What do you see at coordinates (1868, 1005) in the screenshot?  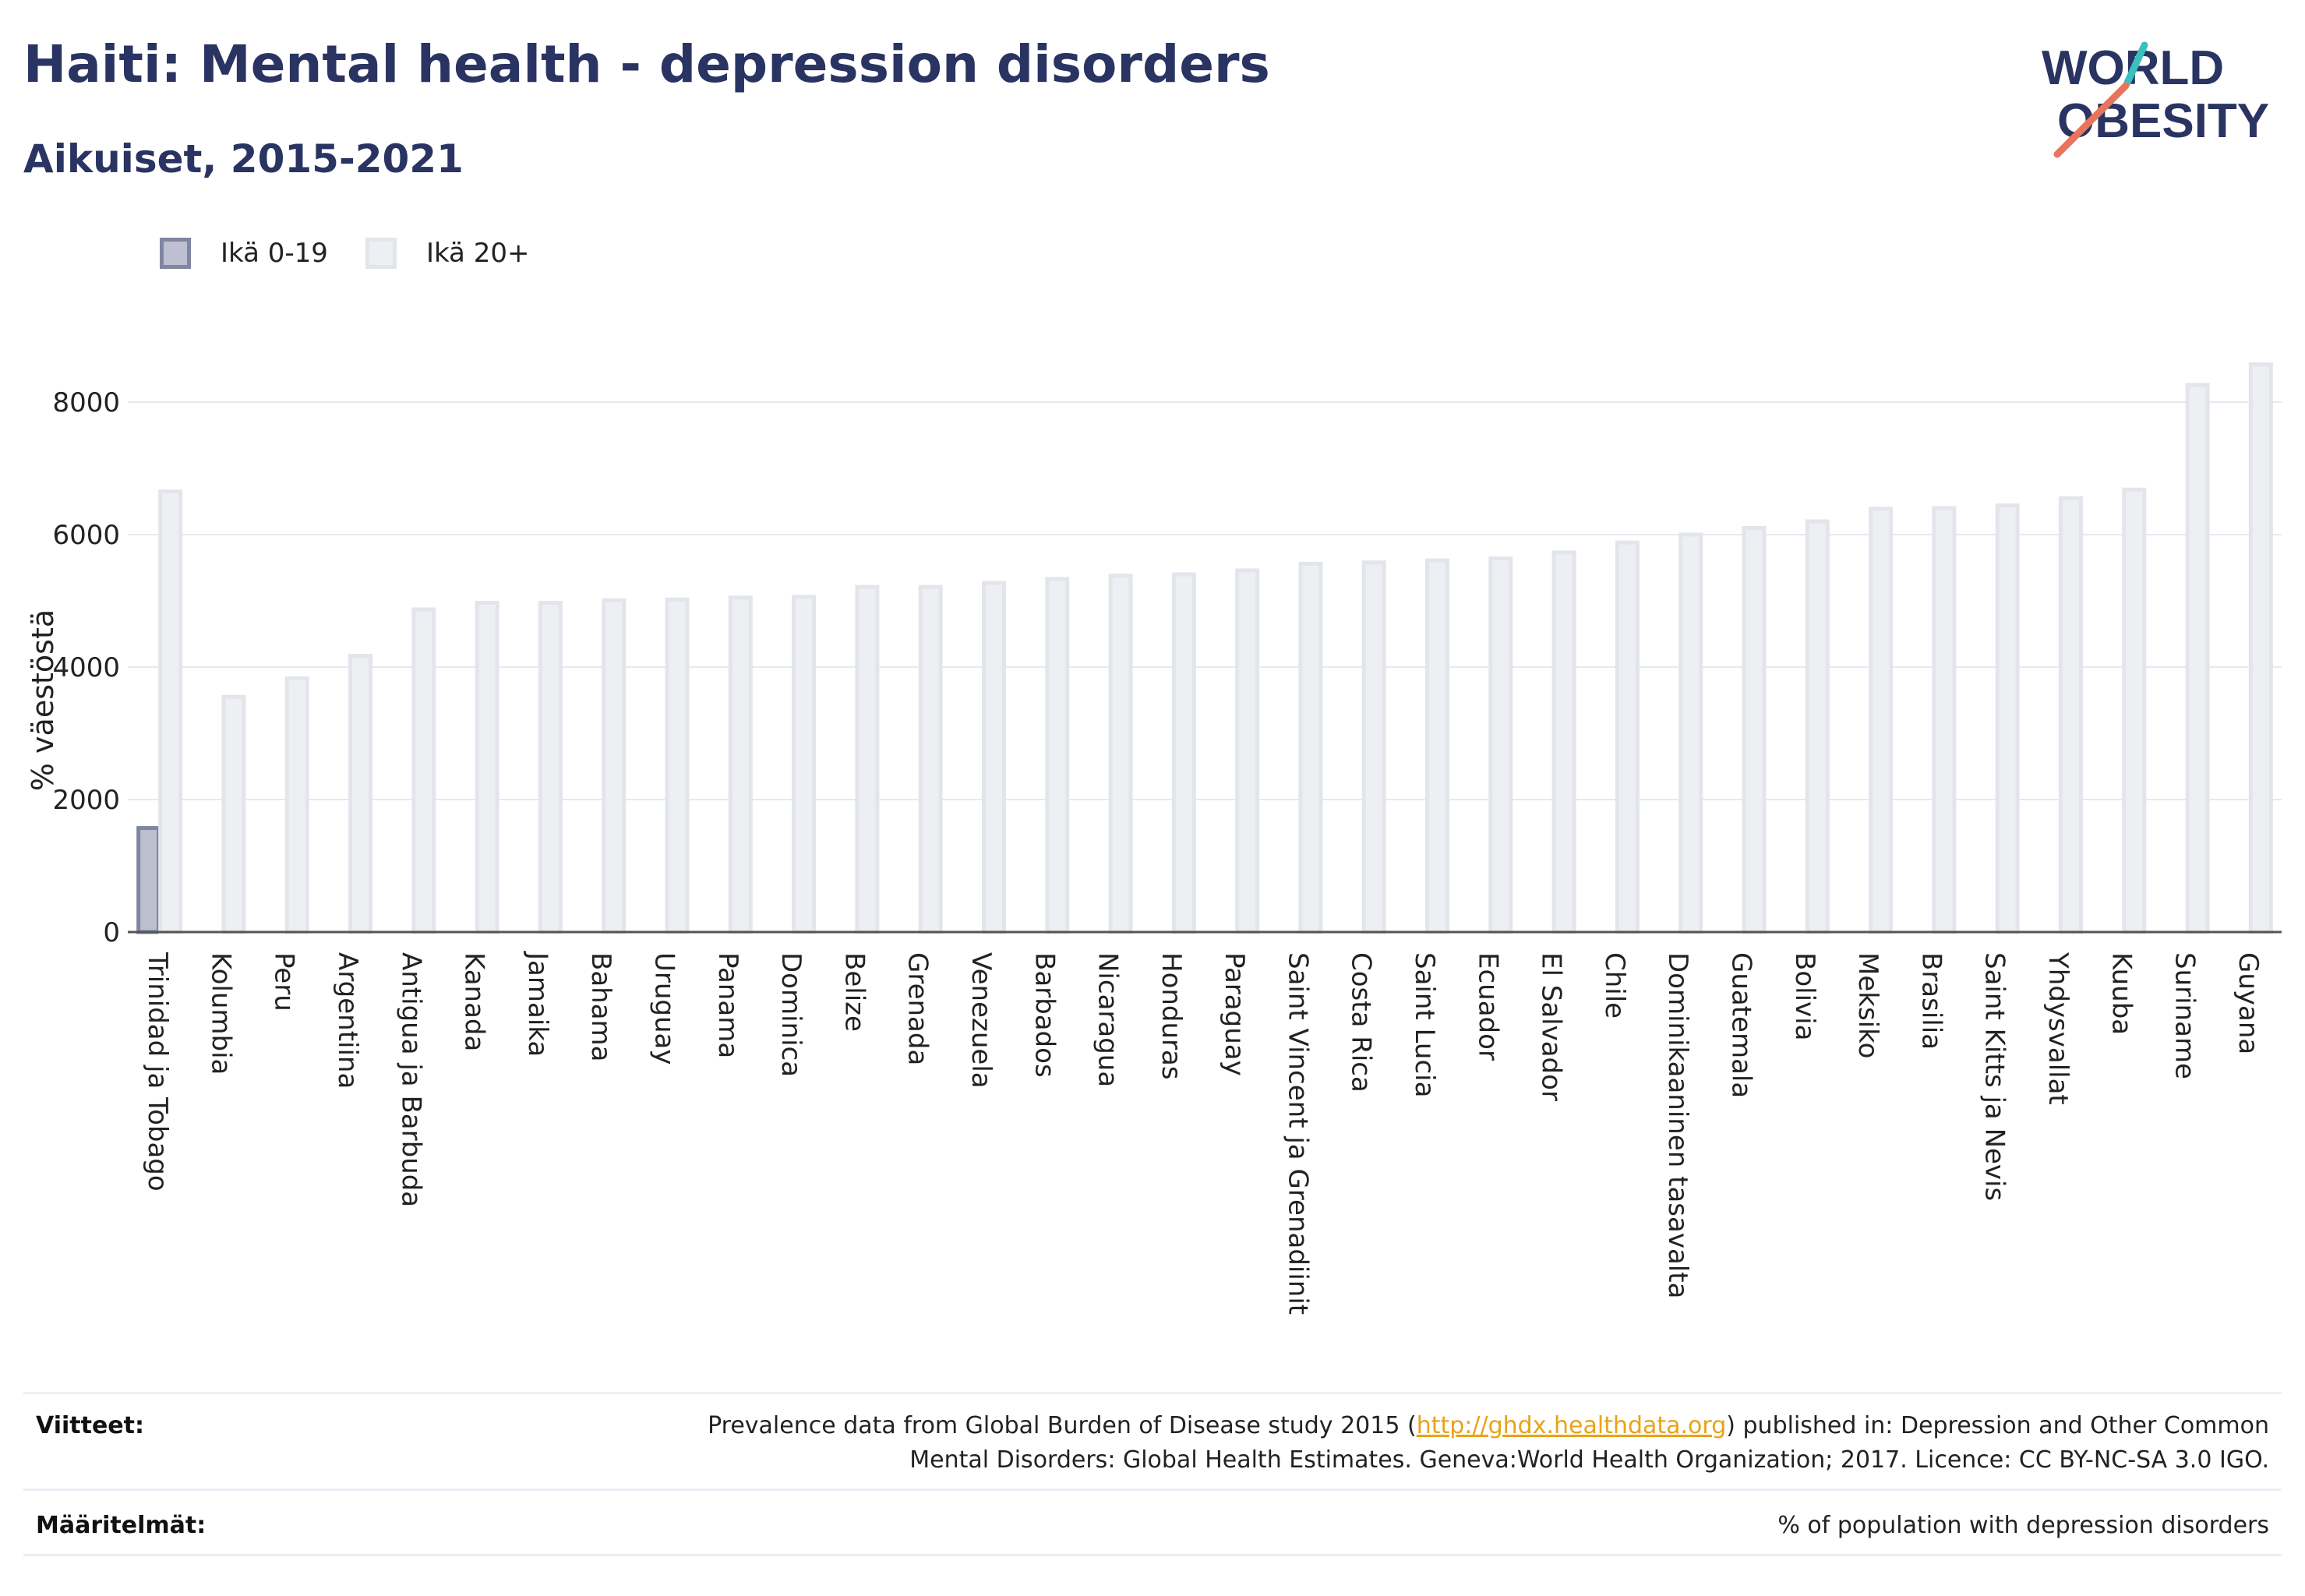 I see `x-tick-label: Meksiko` at bounding box center [1868, 1005].